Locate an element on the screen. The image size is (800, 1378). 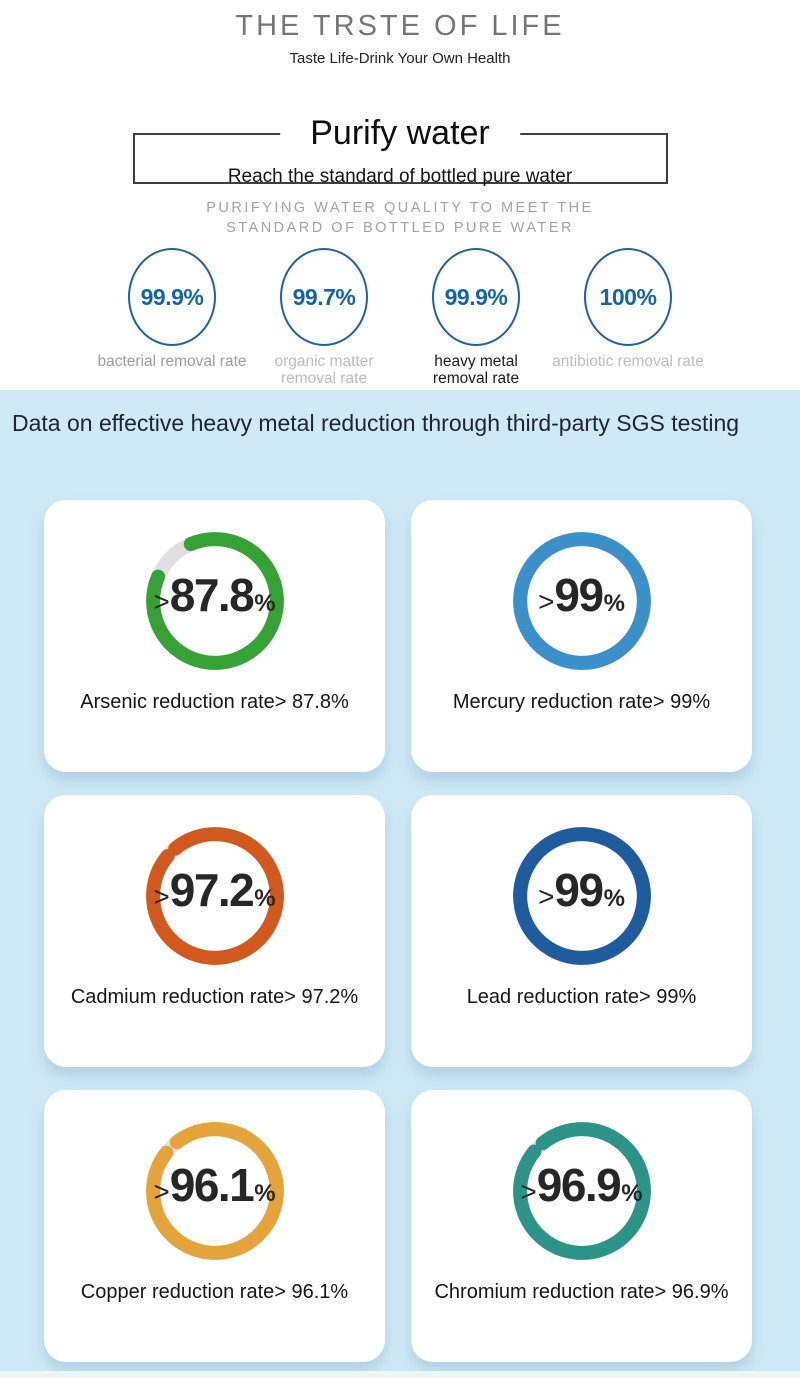
ring-value: >87.8% is located at coordinates (215, 601).